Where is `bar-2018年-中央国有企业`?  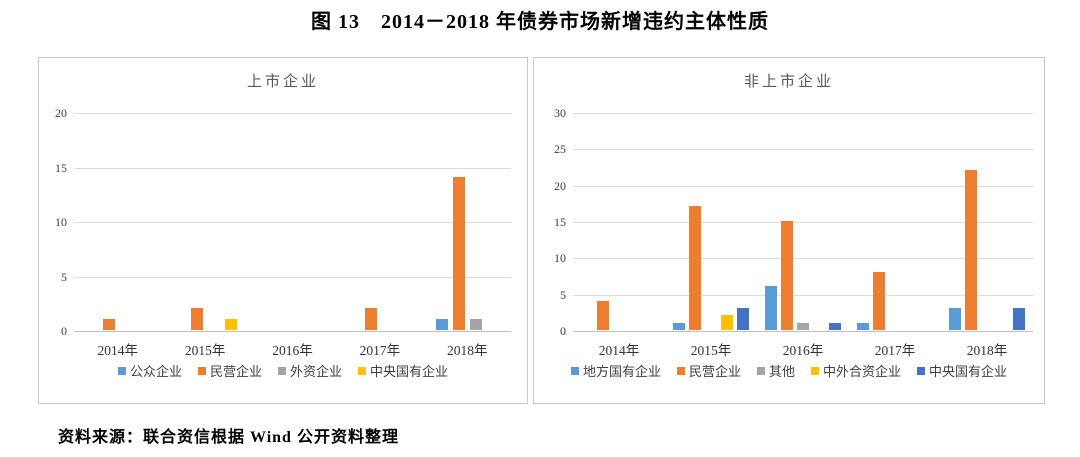
bar-2018年-中央国有企业 is located at coordinates (1019, 319).